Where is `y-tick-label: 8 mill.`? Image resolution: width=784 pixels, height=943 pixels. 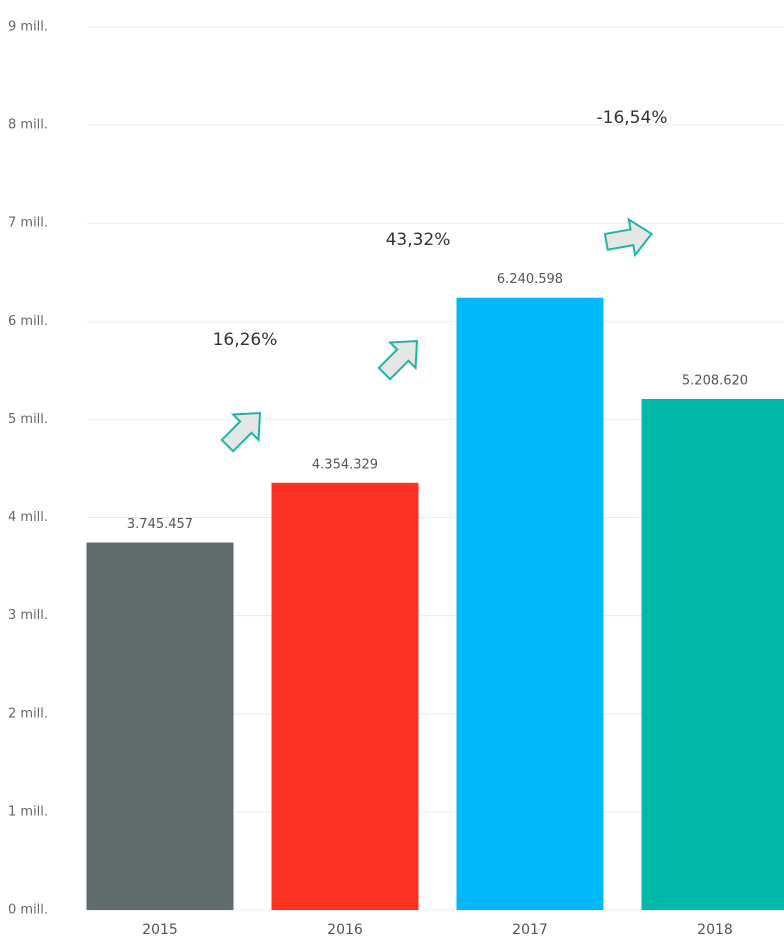
y-tick-label: 8 mill. is located at coordinates (28, 125).